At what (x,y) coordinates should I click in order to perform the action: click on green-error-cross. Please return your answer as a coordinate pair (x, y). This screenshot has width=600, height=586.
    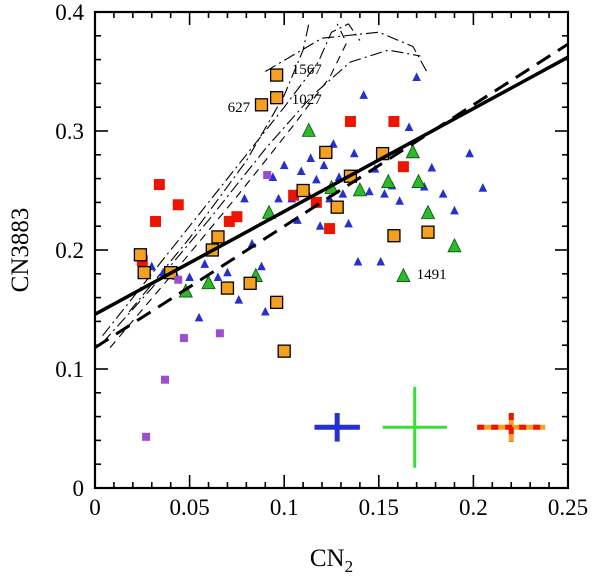
    Looking at the image, I should click on (414, 427).